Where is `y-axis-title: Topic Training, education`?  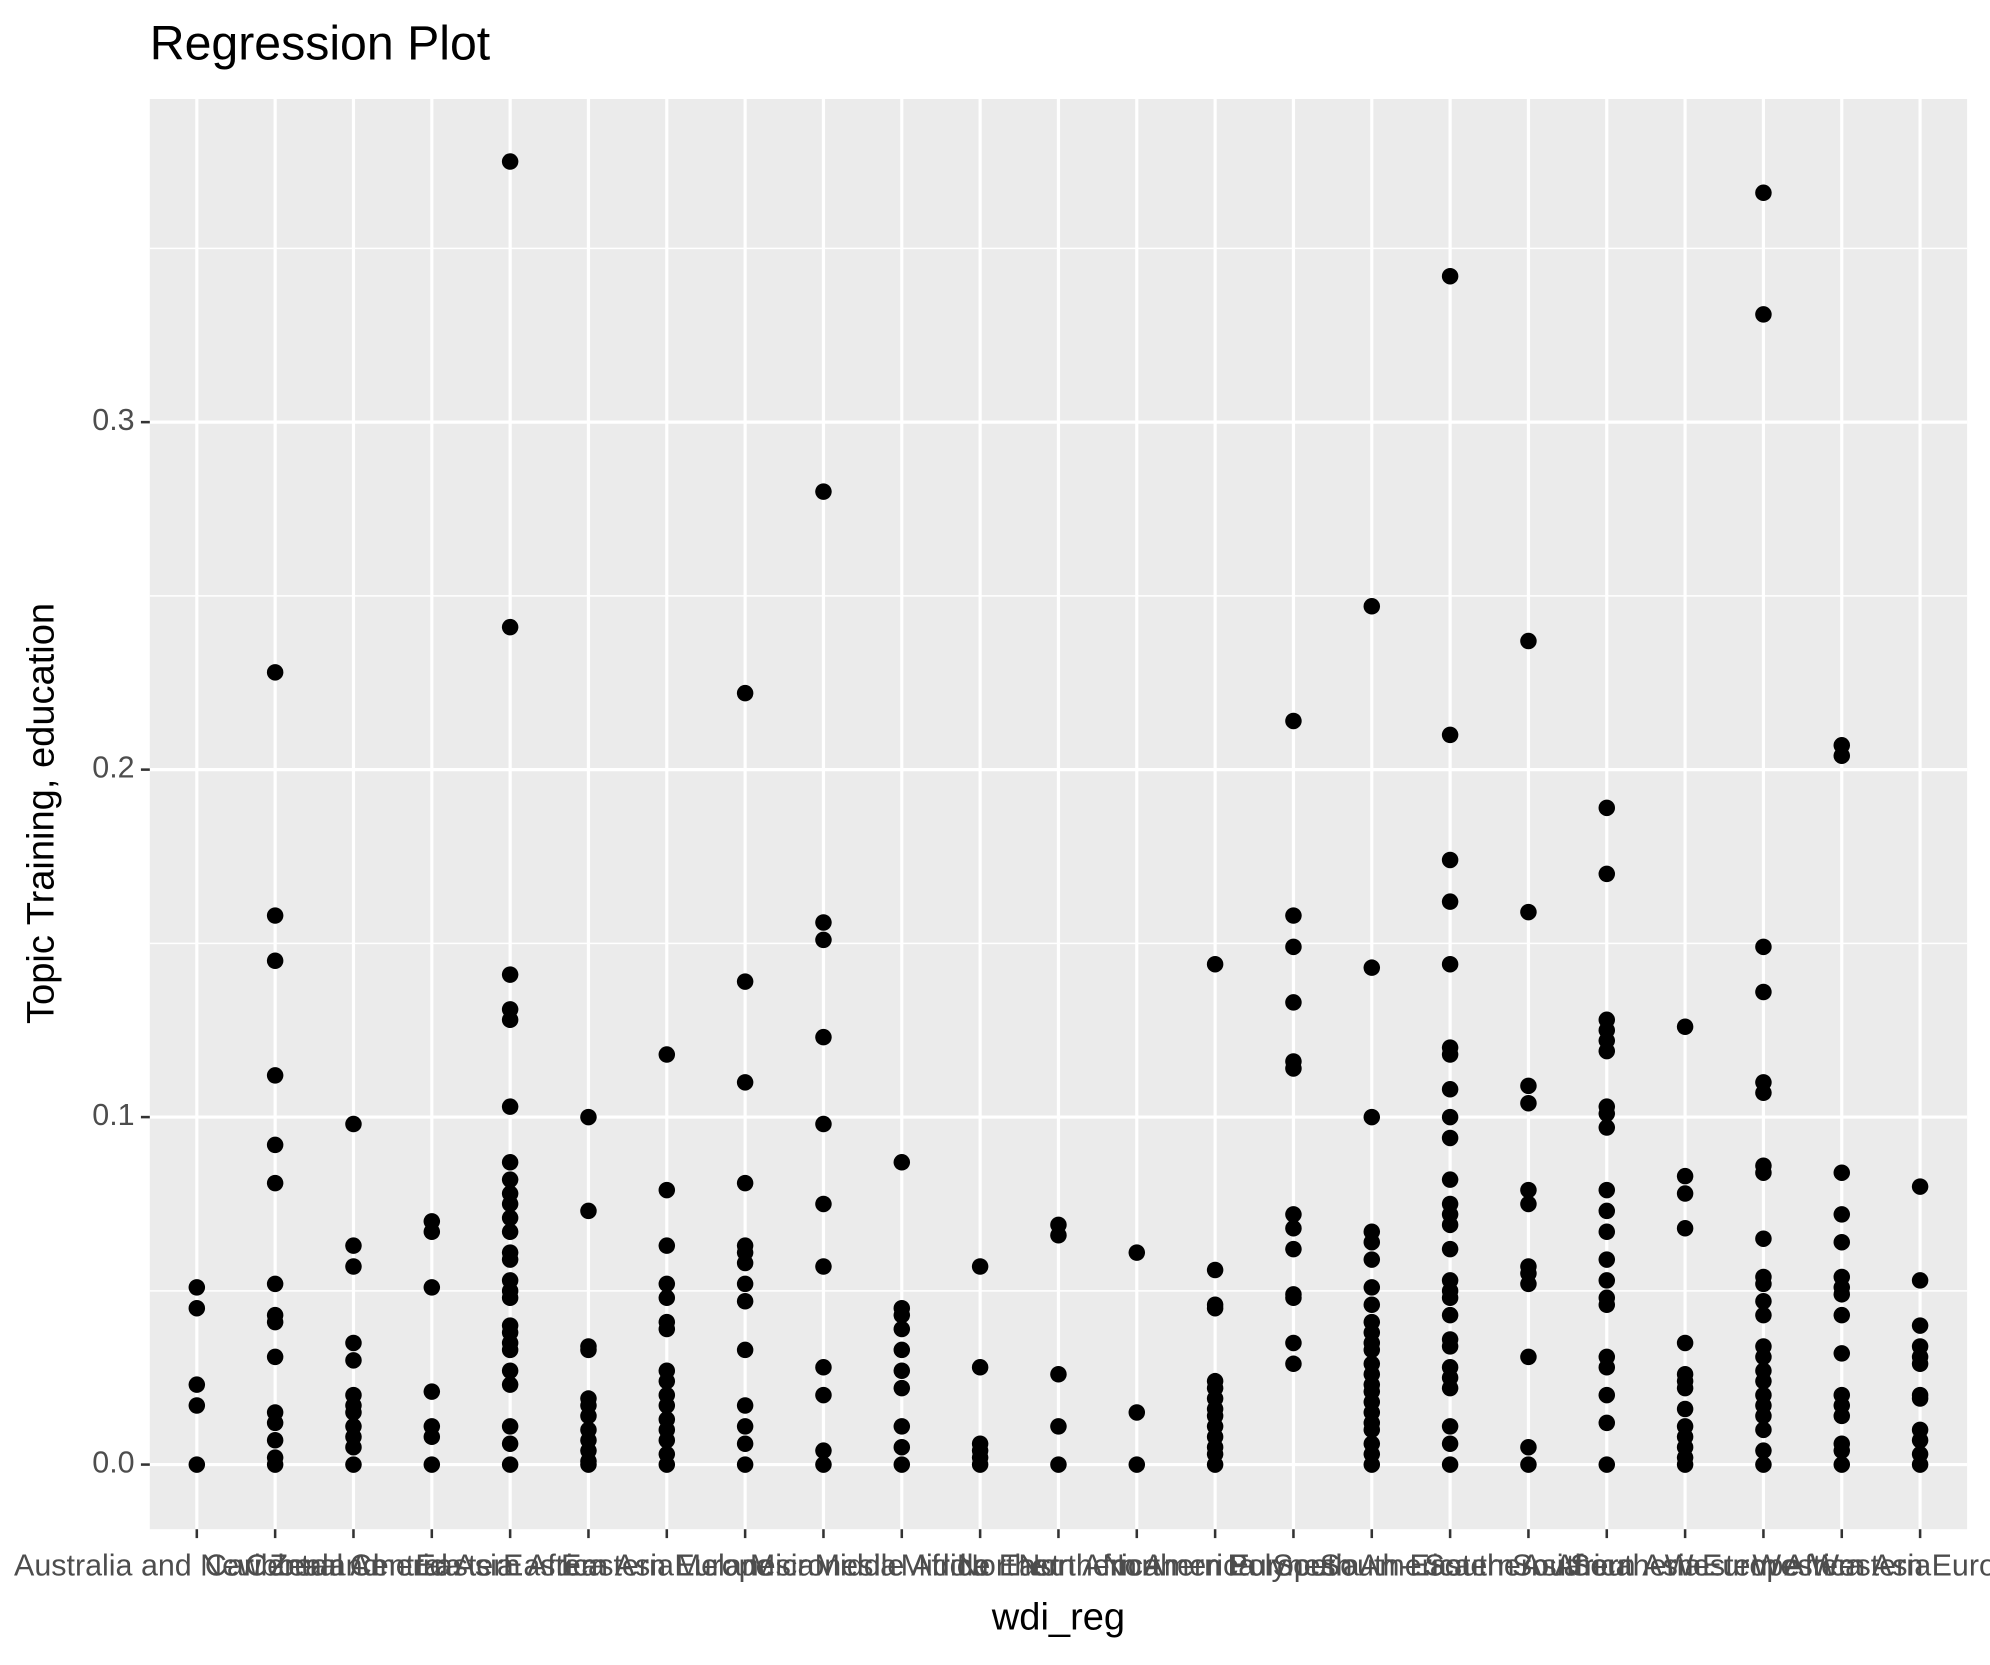 y-axis-title: Topic Training, education is located at coordinates (41, 813).